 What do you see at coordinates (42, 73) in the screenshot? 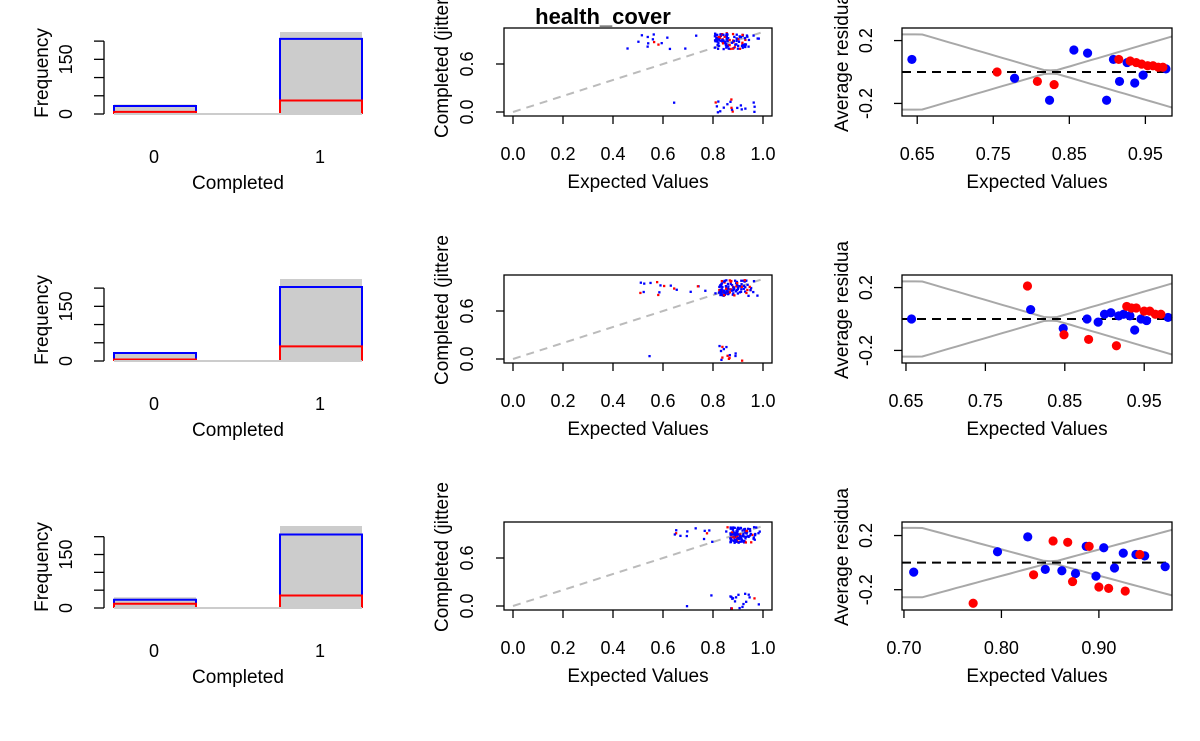
I see `y-axis-title: Frequency` at bounding box center [42, 73].